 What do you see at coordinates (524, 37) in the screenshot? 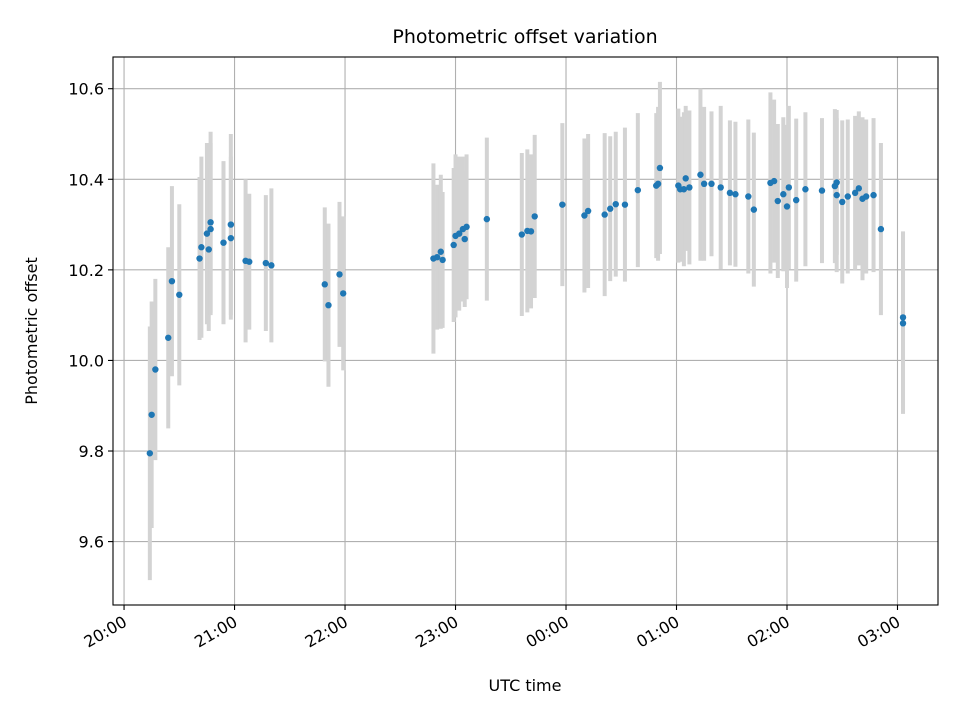
I see `chart-title: Photometric offset variation` at bounding box center [524, 37].